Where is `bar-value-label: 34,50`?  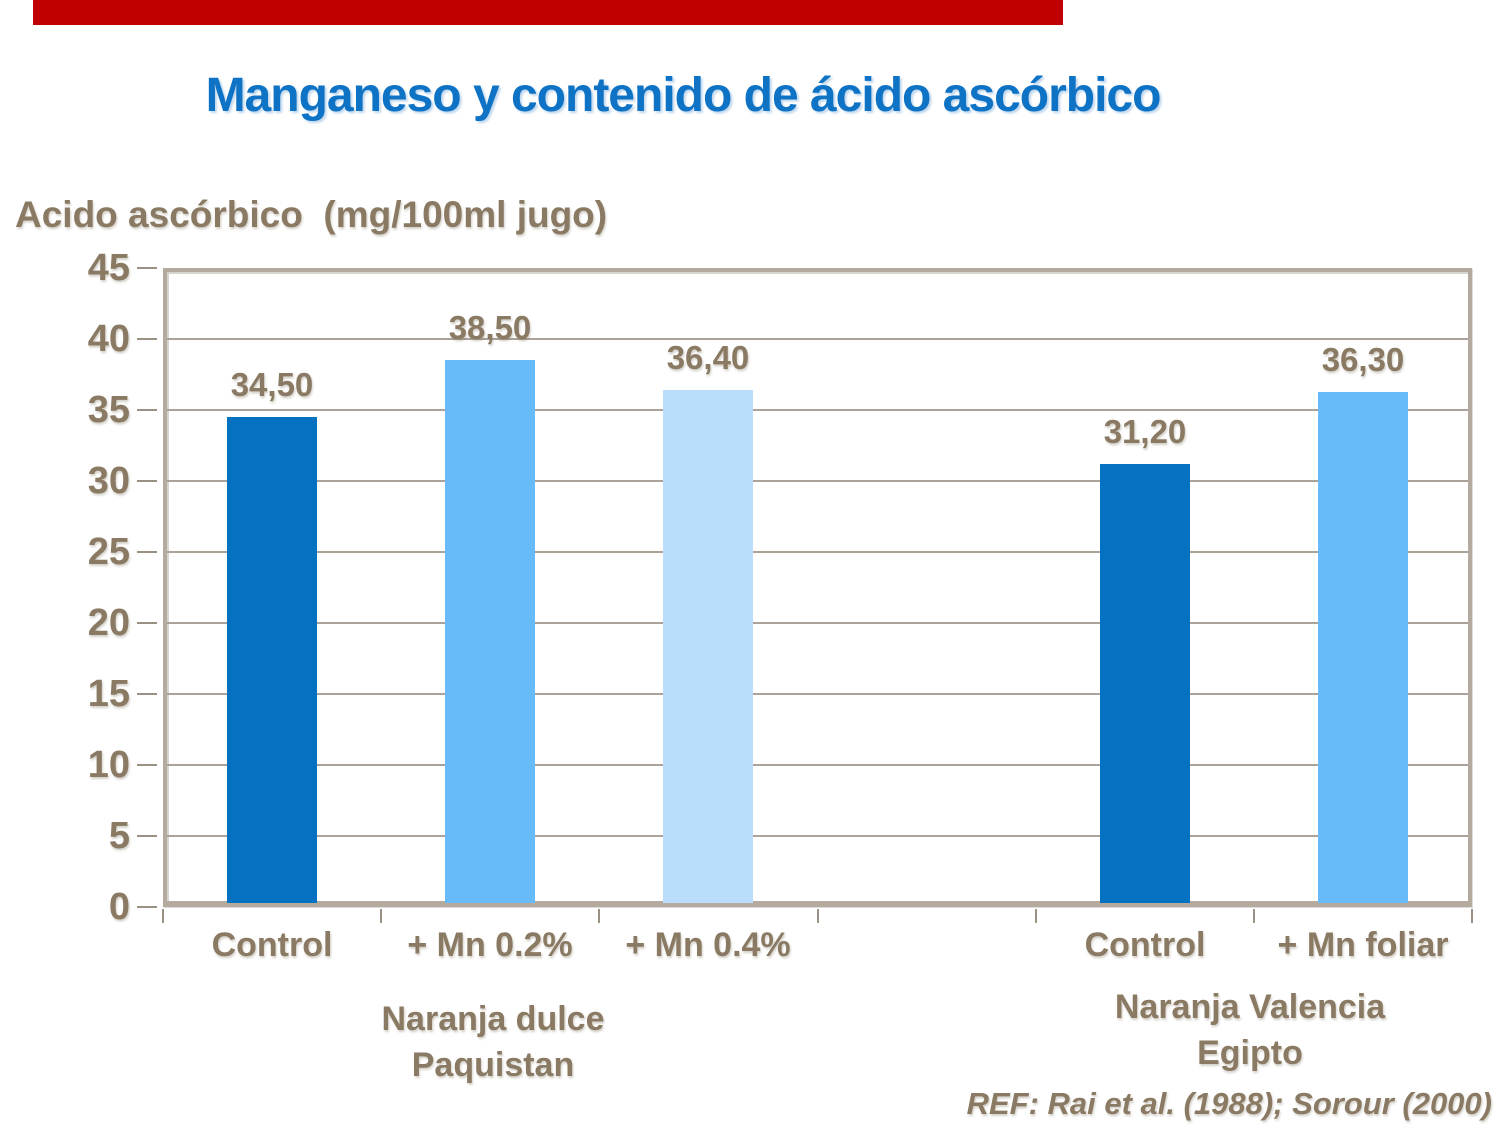
bar-value-label: 34,50 is located at coordinates (272, 384).